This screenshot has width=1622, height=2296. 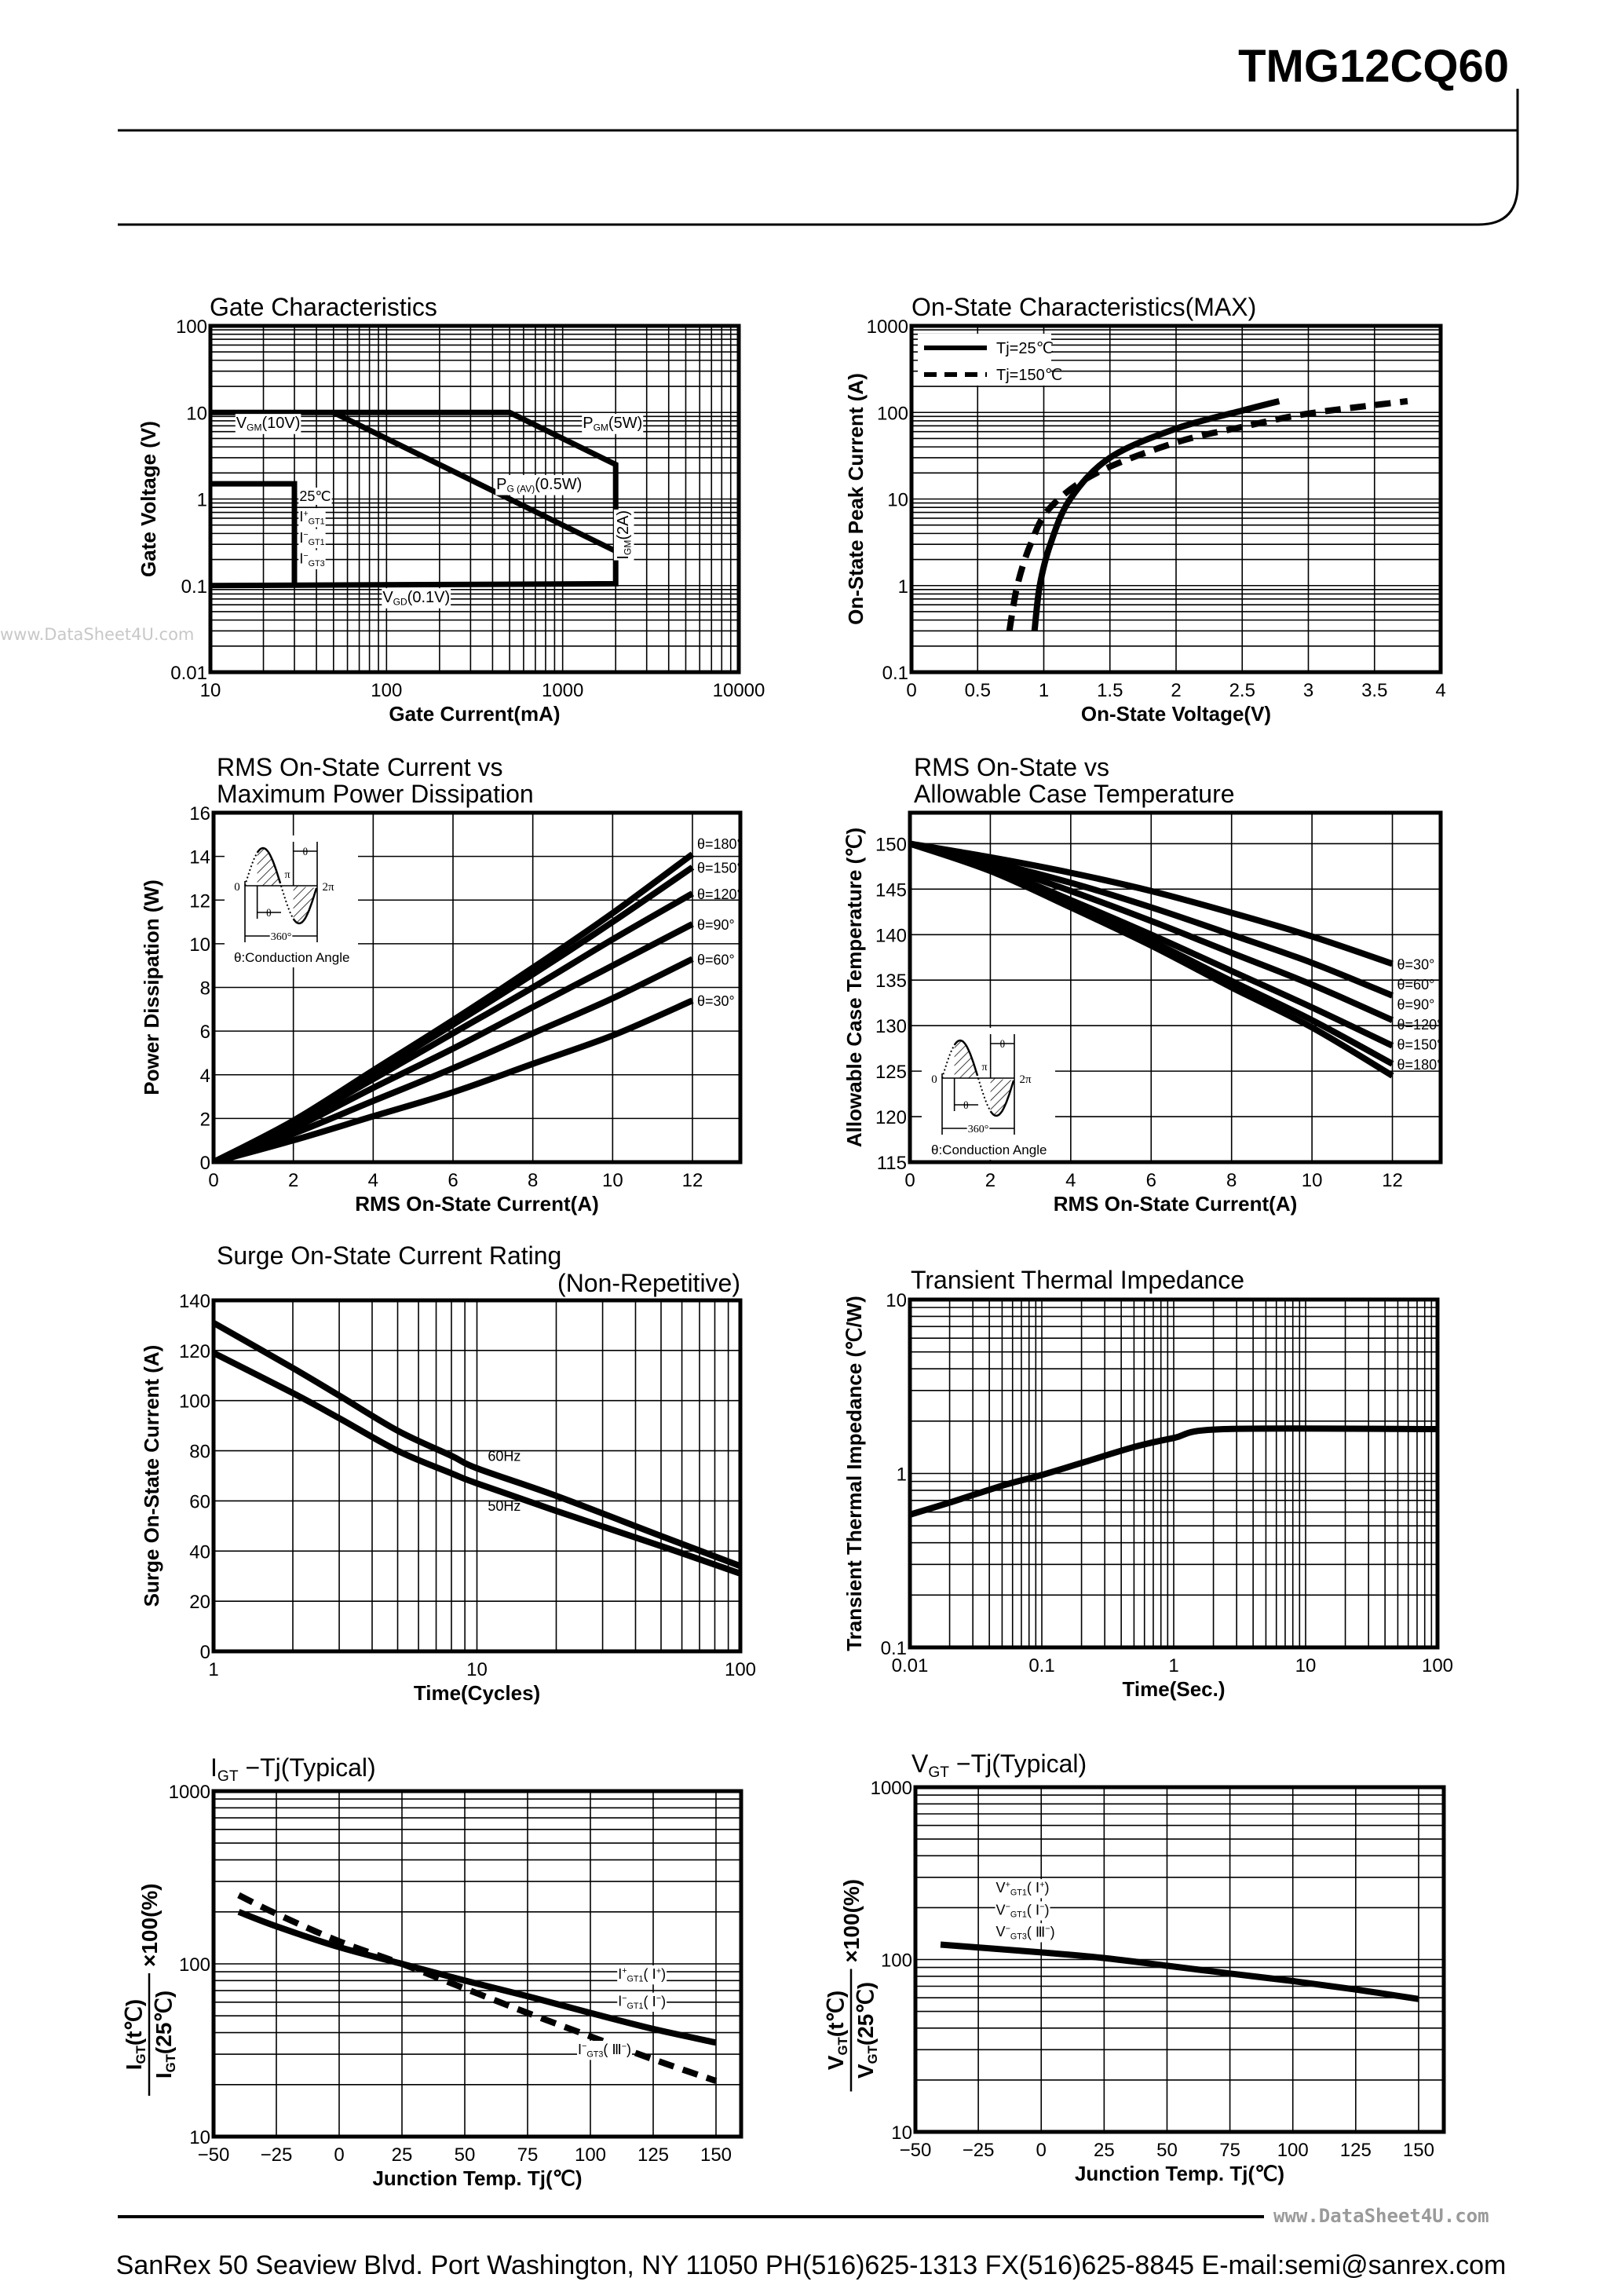 What do you see at coordinates (205, 1653) in the screenshot?
I see `y-tick-label: 0` at bounding box center [205, 1653].